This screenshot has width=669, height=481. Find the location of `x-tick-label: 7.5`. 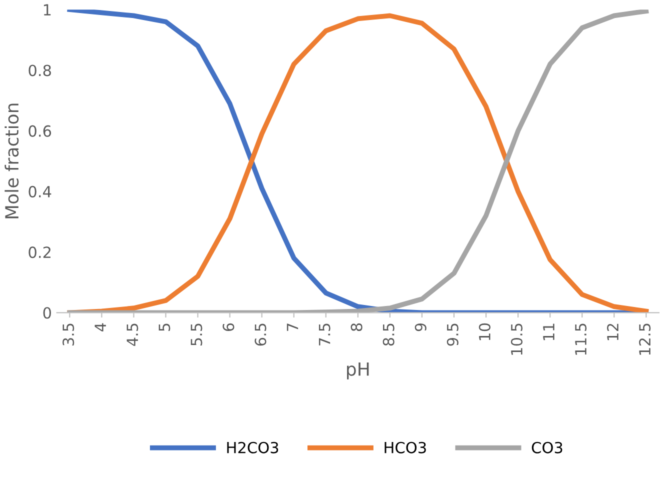

x-tick-label: 7.5 is located at coordinates (324, 335).